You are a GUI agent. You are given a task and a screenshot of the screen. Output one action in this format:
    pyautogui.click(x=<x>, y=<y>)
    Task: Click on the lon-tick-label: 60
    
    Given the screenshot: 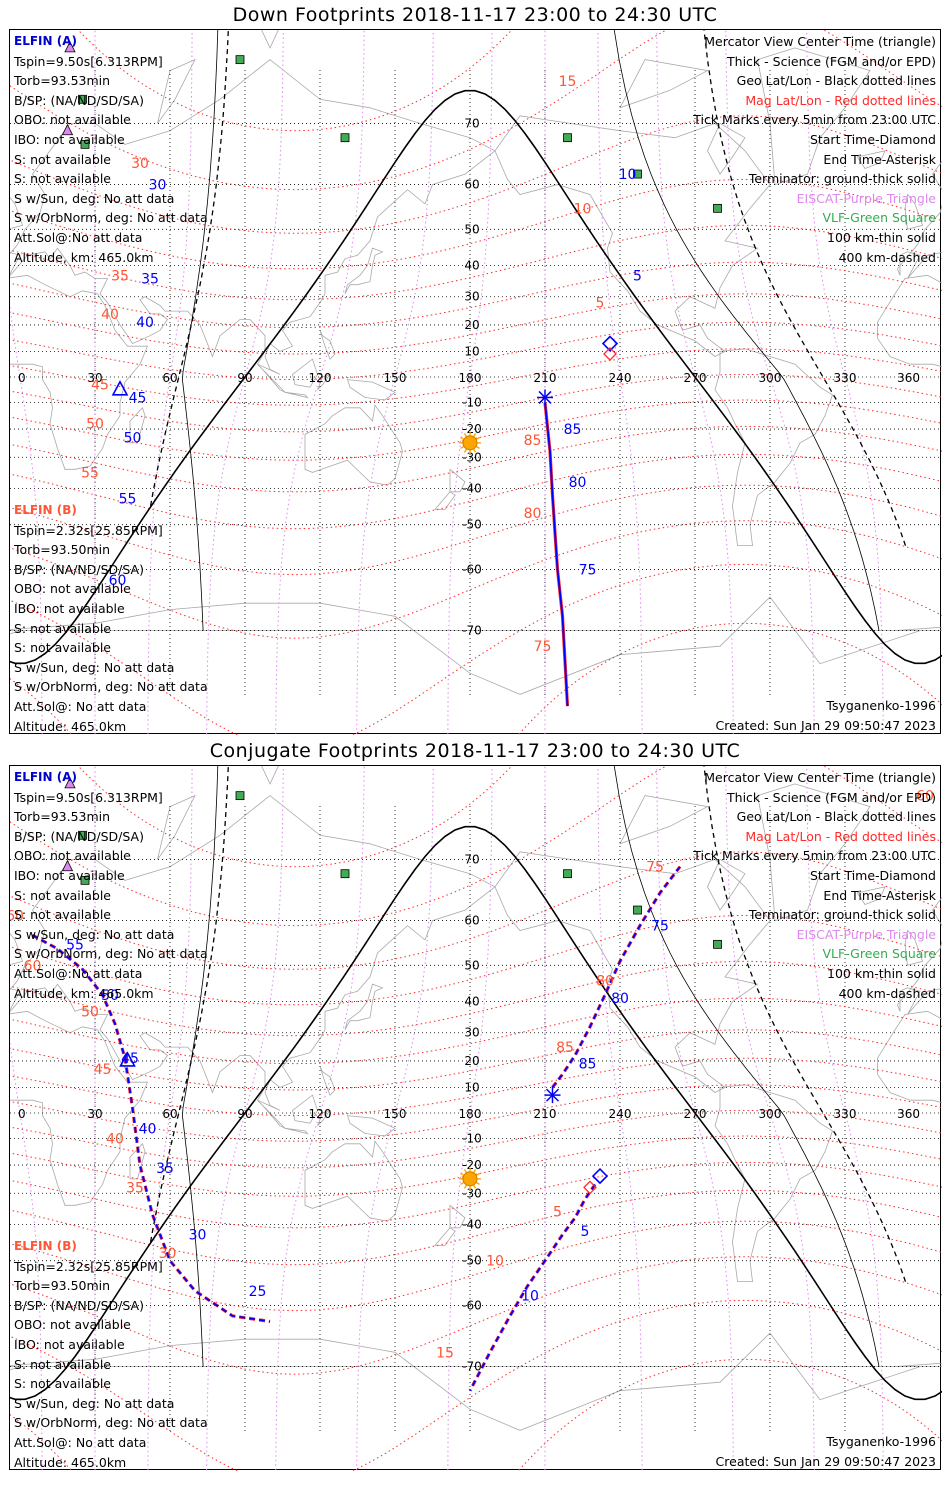 What is the action you would take?
    pyautogui.click(x=169, y=378)
    